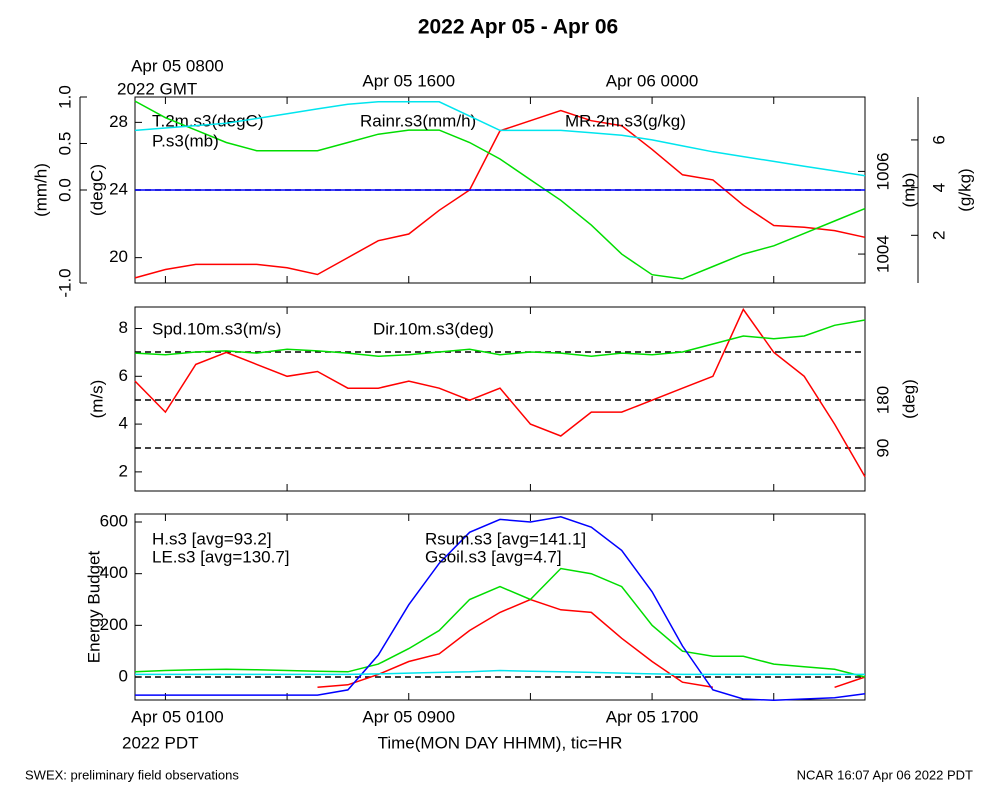 The width and height of the screenshot is (1000, 800). Describe the element at coordinates (493, 556) in the screenshot. I see `legend-label: Gsoil.s3 [avg=4.7]` at that location.